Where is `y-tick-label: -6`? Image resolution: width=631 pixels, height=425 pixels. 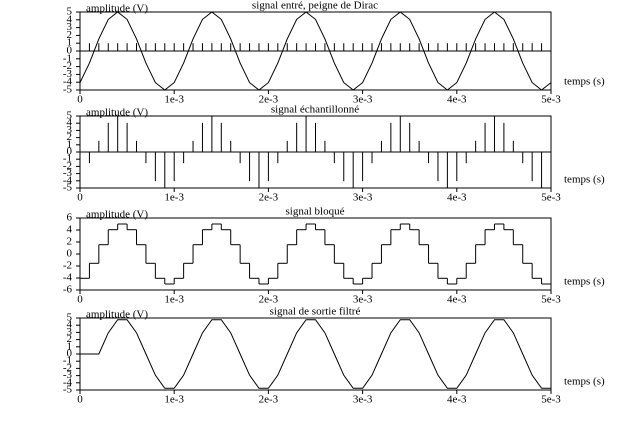 y-tick-label: -6 is located at coordinates (68, 290).